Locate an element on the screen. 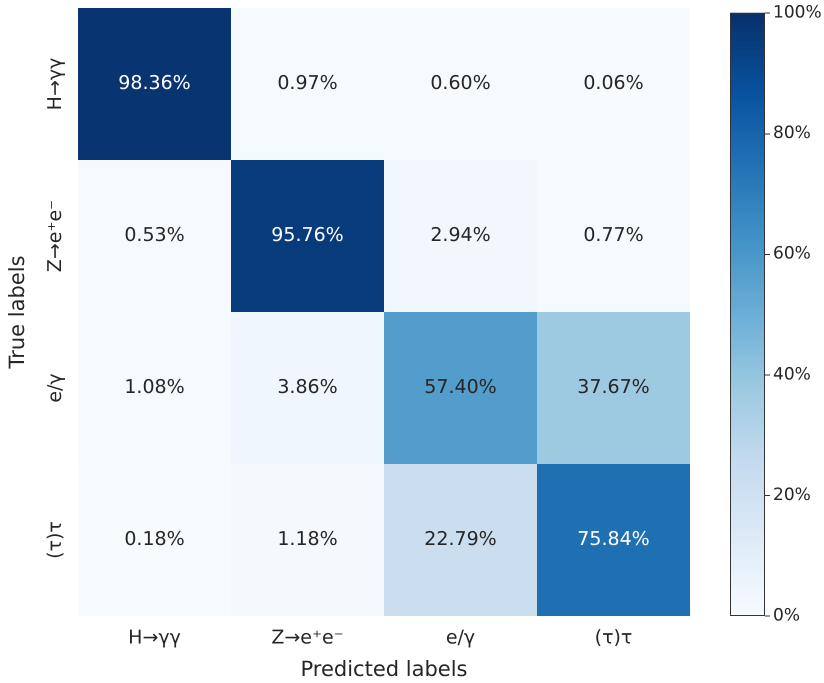 Image resolution: width=824 pixels, height=683 pixels. data-label: 1.18% is located at coordinates (307, 539).